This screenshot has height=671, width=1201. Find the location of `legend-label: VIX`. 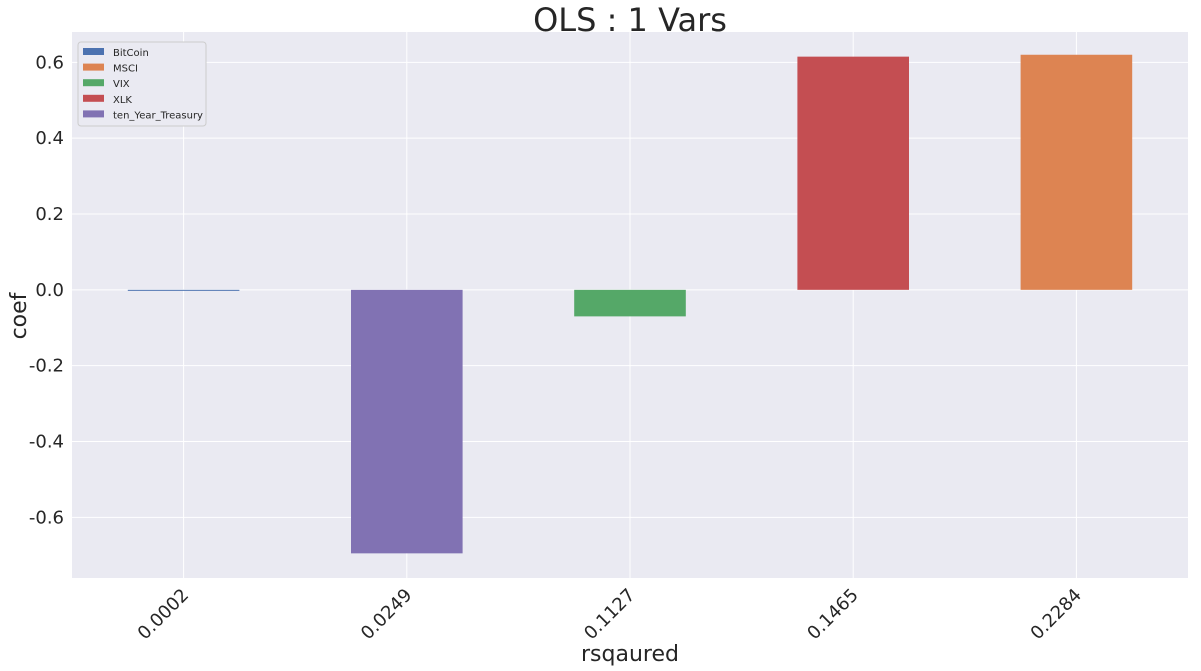

legend-label: VIX is located at coordinates (121, 84).